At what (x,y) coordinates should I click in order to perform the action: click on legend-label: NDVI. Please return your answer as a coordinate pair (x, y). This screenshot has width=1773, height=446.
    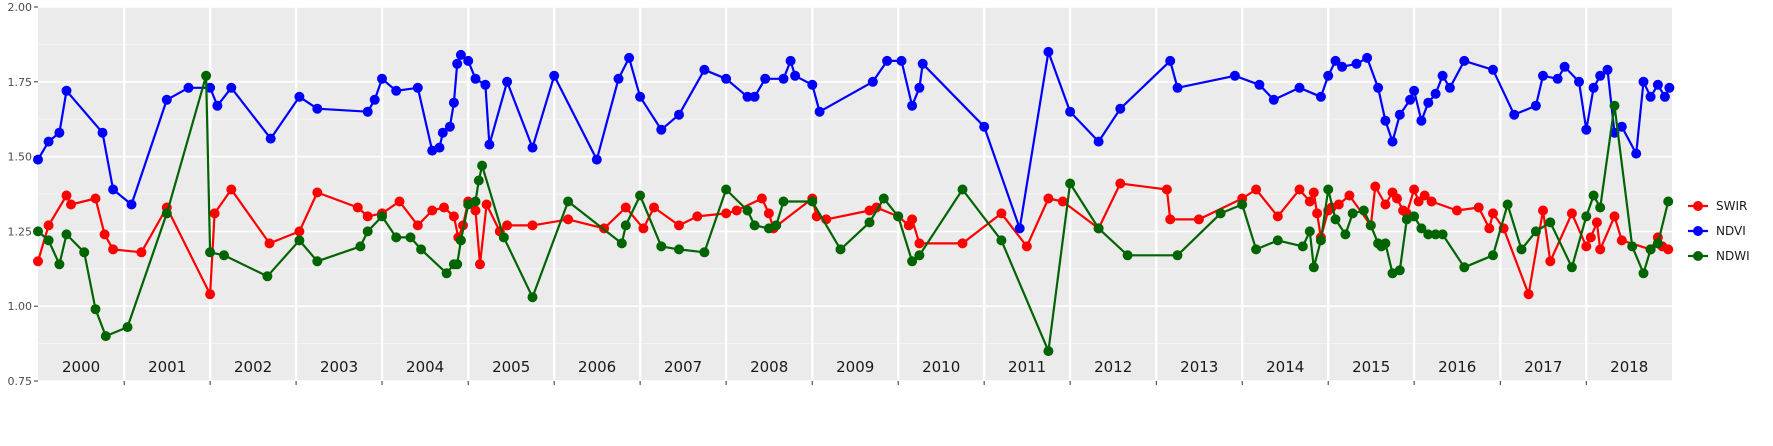
    Looking at the image, I should click on (1731, 231).